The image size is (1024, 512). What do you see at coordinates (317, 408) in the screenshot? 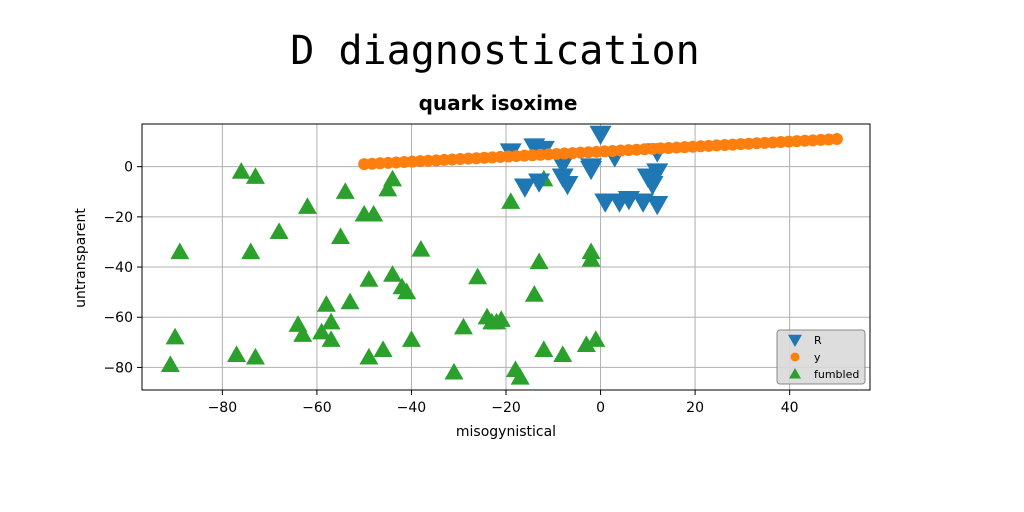
I see `x-tick-label: −60` at bounding box center [317, 408].